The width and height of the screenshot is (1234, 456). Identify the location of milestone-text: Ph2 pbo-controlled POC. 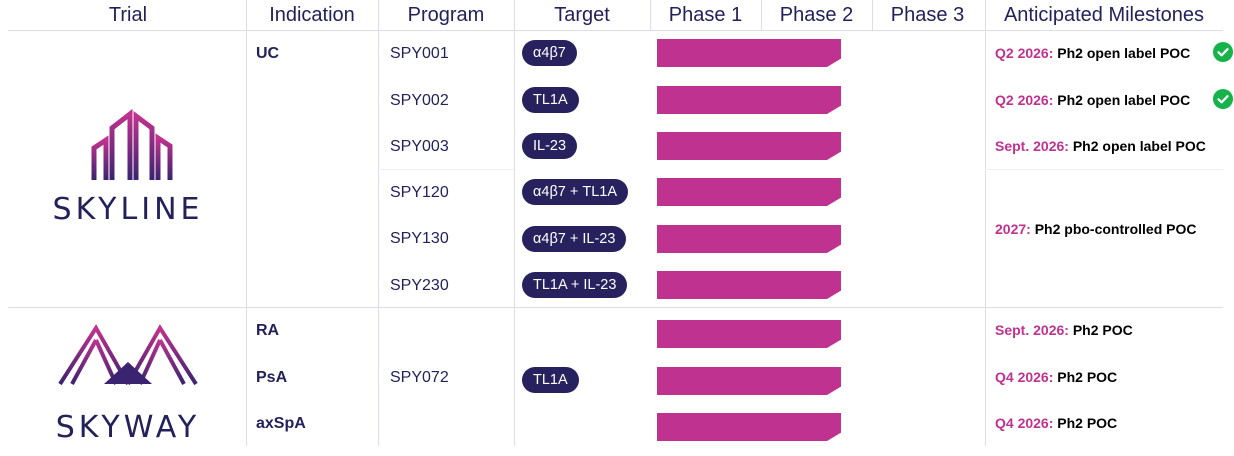
(1115, 229).